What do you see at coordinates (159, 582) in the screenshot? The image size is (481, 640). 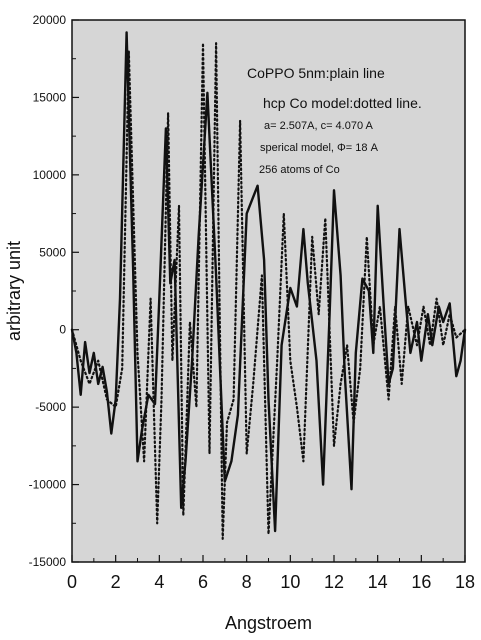 I see `x-tick-label: 4` at bounding box center [159, 582].